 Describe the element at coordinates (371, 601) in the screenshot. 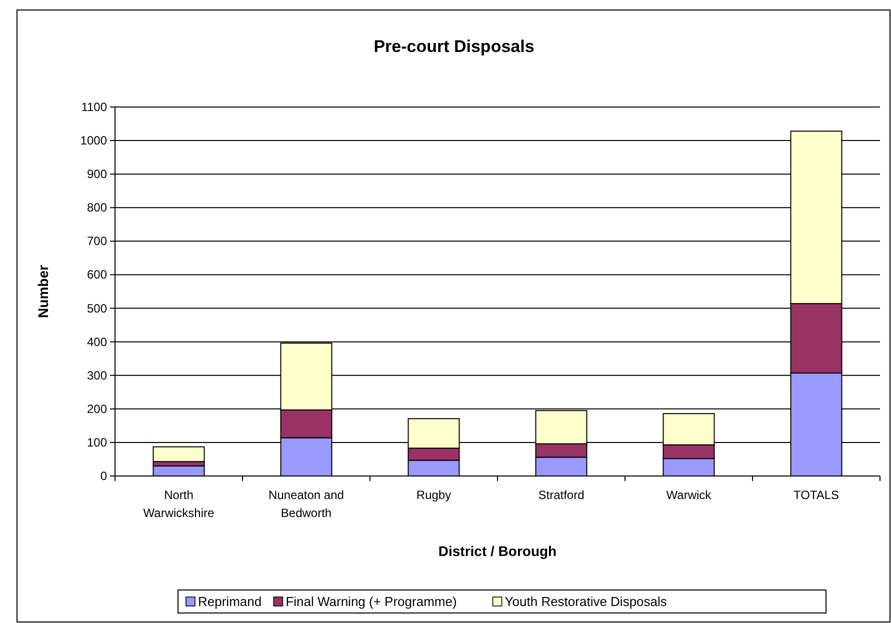

I see `legend-label: Final Warning (+ Programme)` at that location.